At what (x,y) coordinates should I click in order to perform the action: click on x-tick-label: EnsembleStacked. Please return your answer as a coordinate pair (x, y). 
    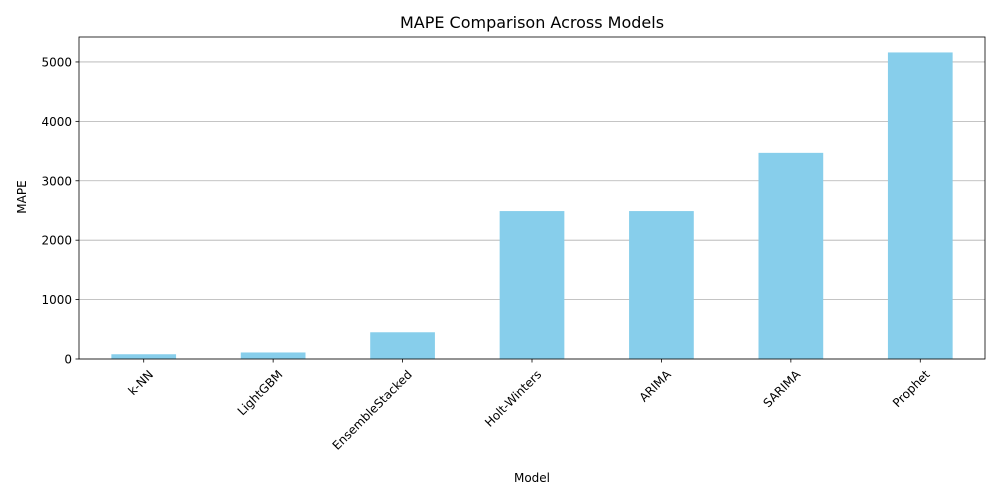
    Looking at the image, I should click on (372, 409).